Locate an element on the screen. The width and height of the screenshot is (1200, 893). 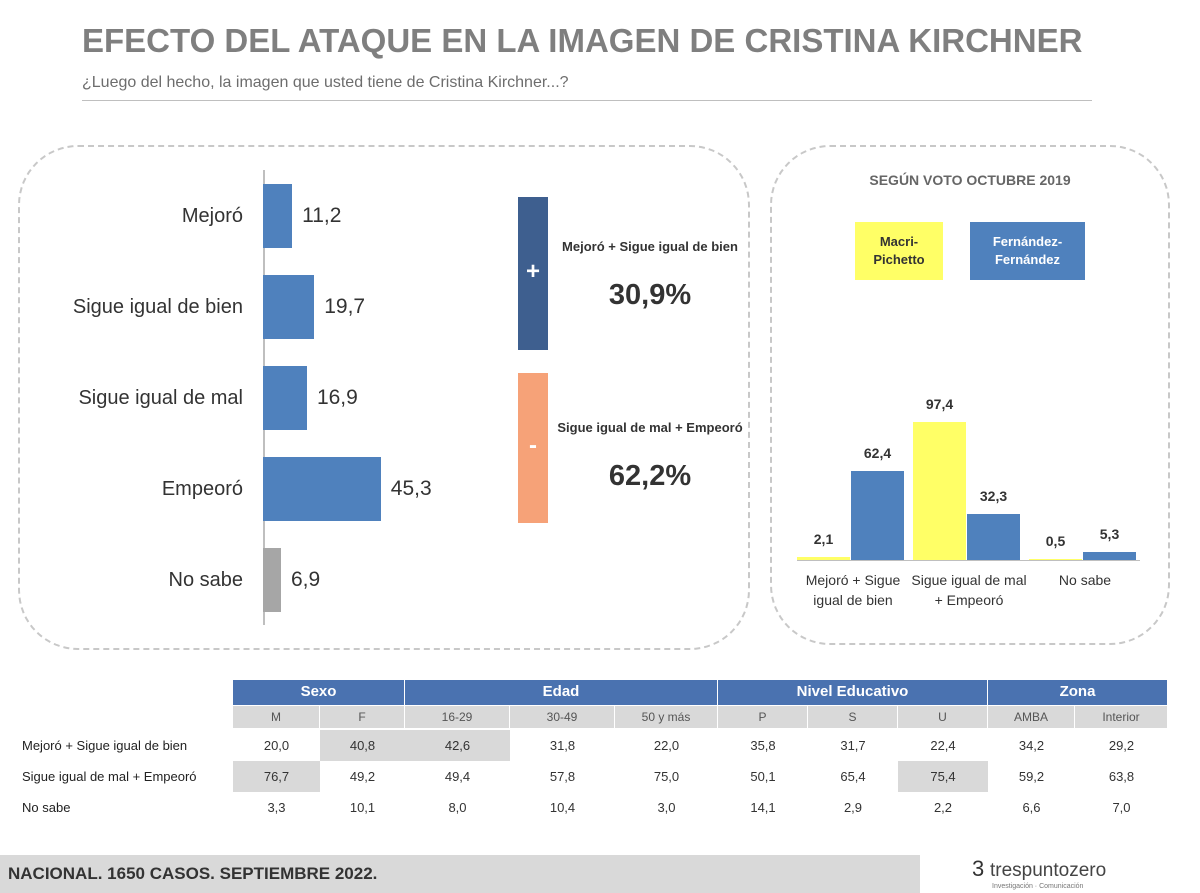
table-cell: 40,8 is located at coordinates (362, 745).